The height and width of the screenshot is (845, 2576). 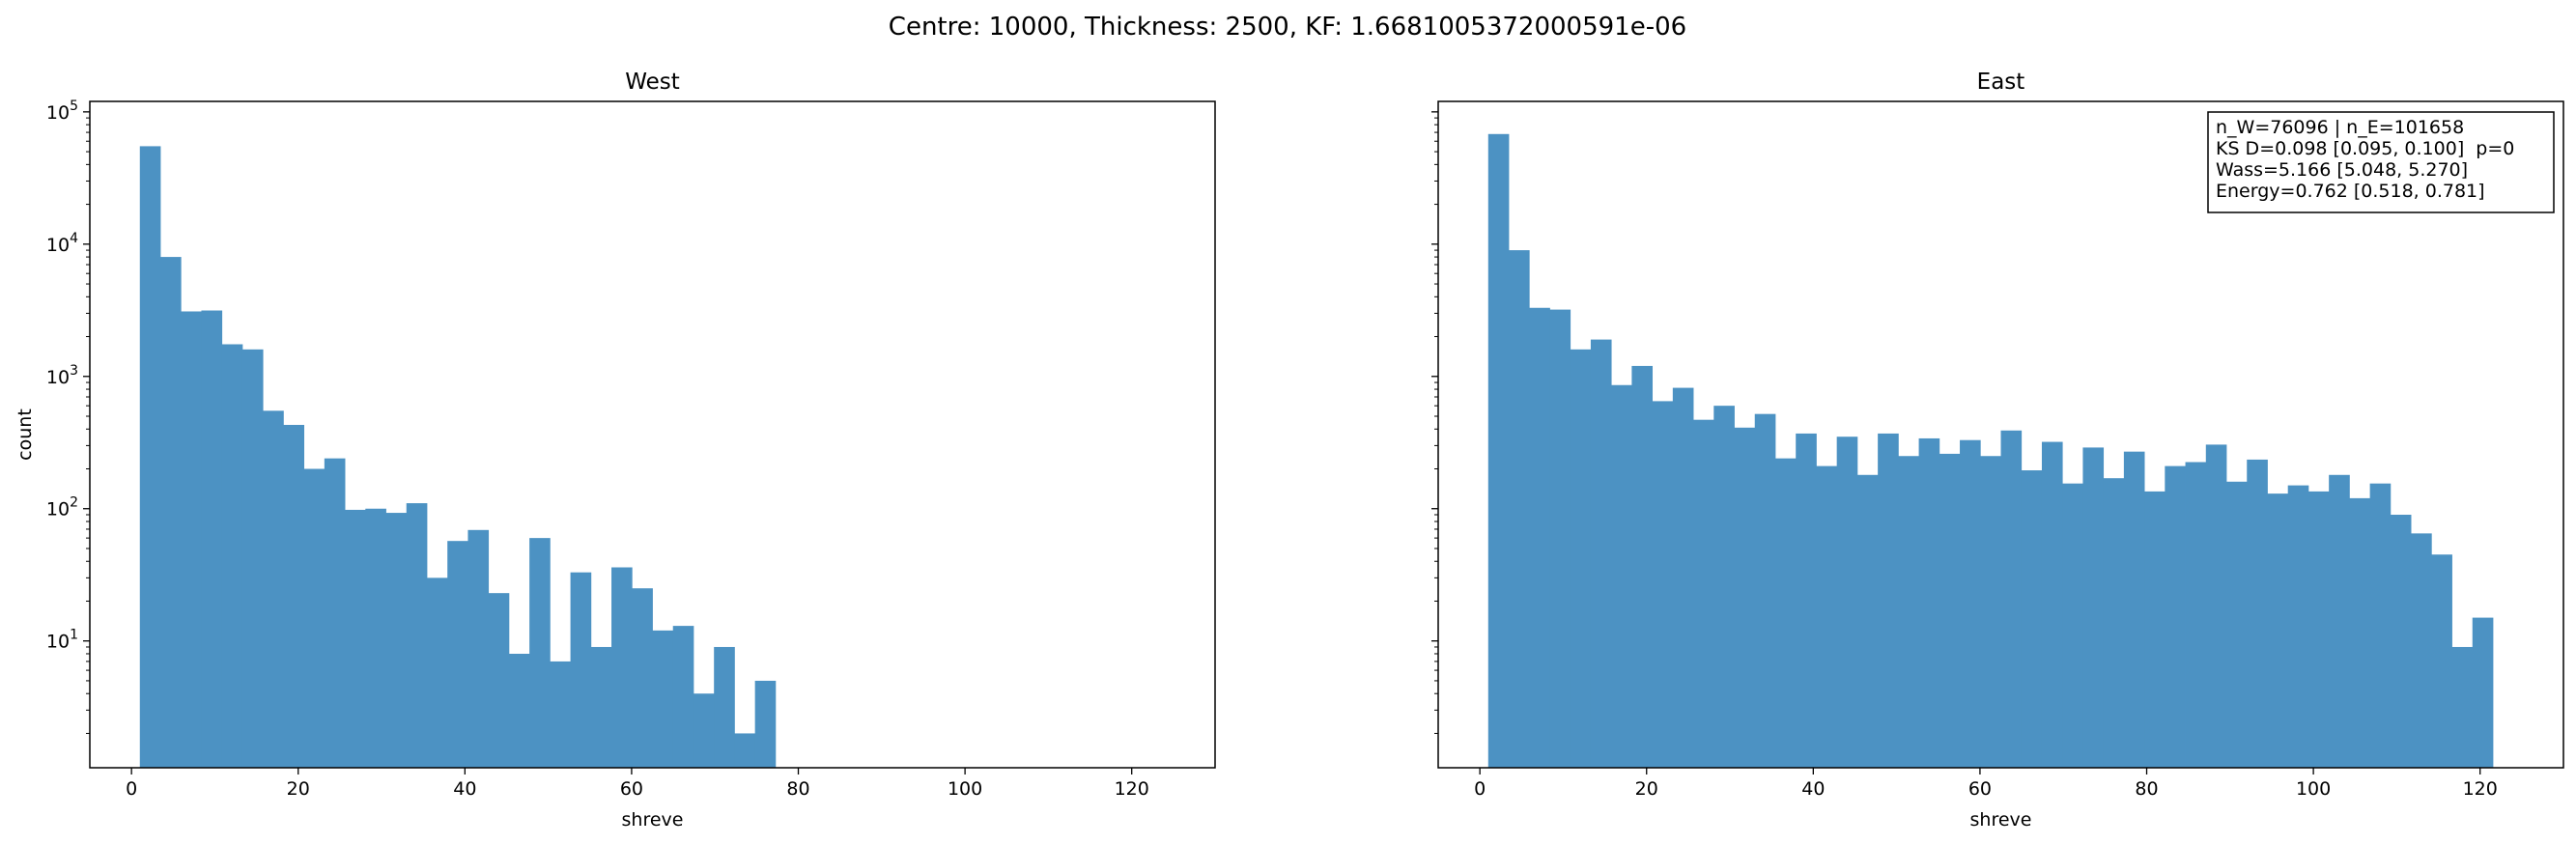 I want to click on west-ylabel: count, so click(x=25, y=434).